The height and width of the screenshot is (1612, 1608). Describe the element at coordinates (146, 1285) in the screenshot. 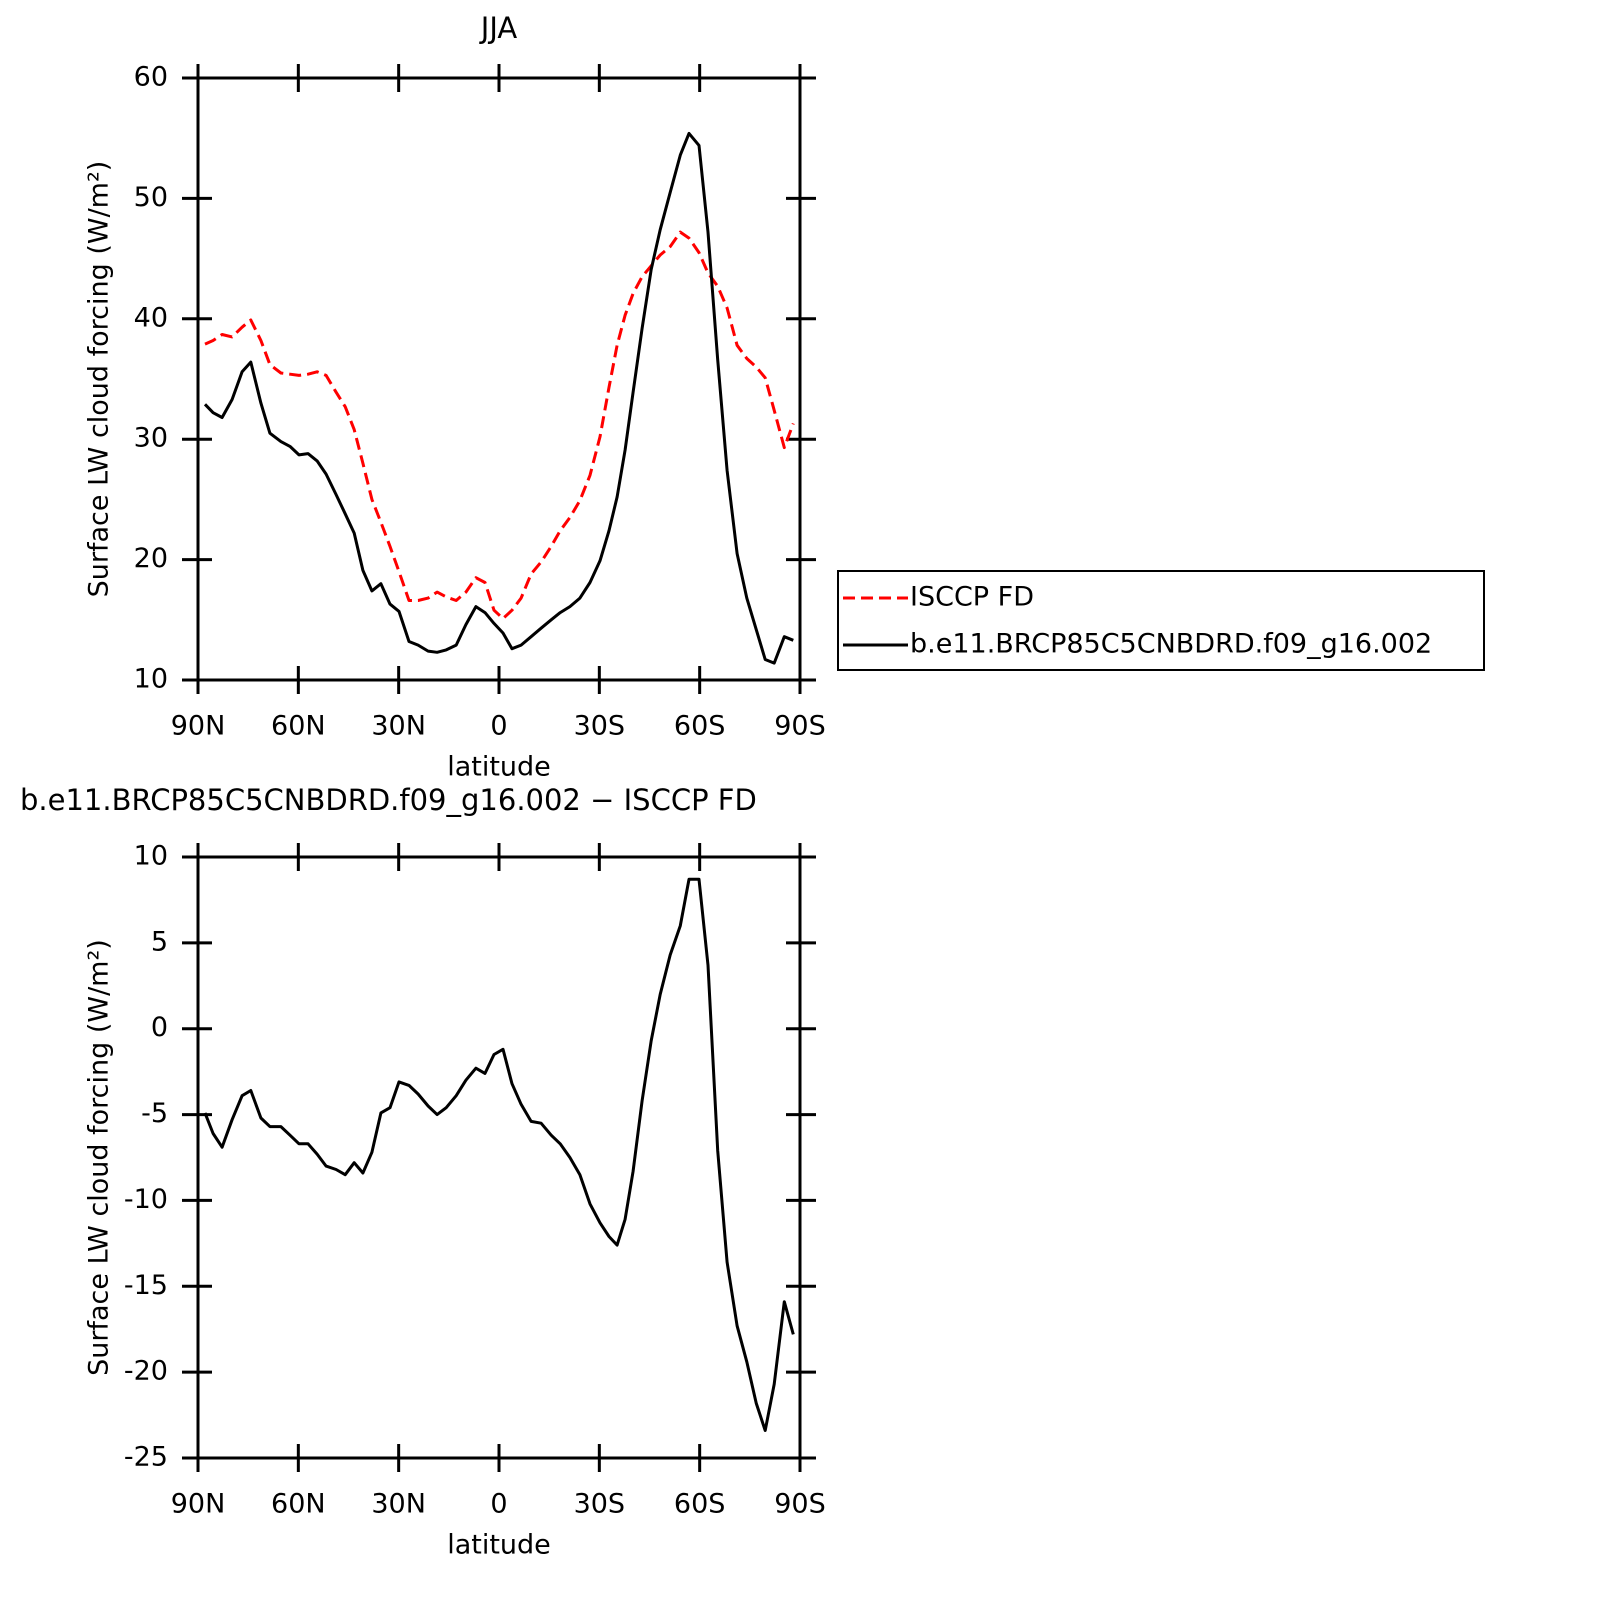

I see `y-tick-label: -15` at that location.